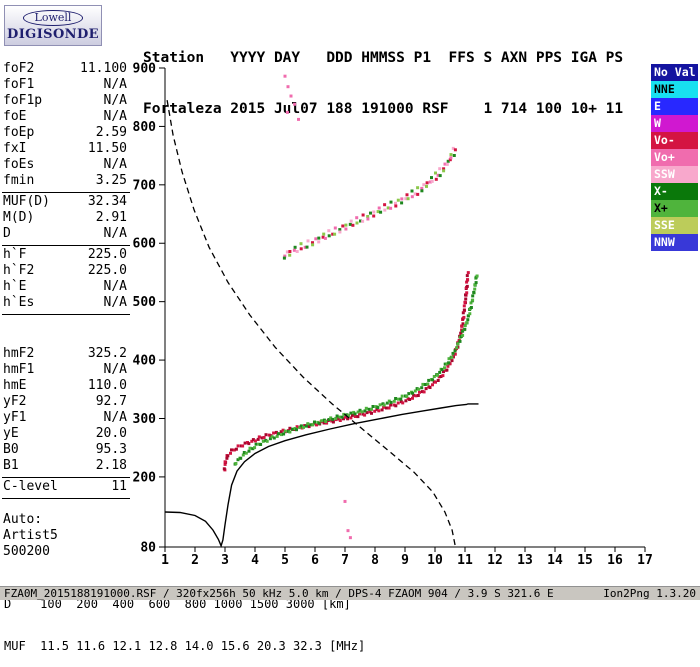 The width and height of the screenshot is (700, 667). I want to click on f2-x-mode-trace, so click(356, 370).